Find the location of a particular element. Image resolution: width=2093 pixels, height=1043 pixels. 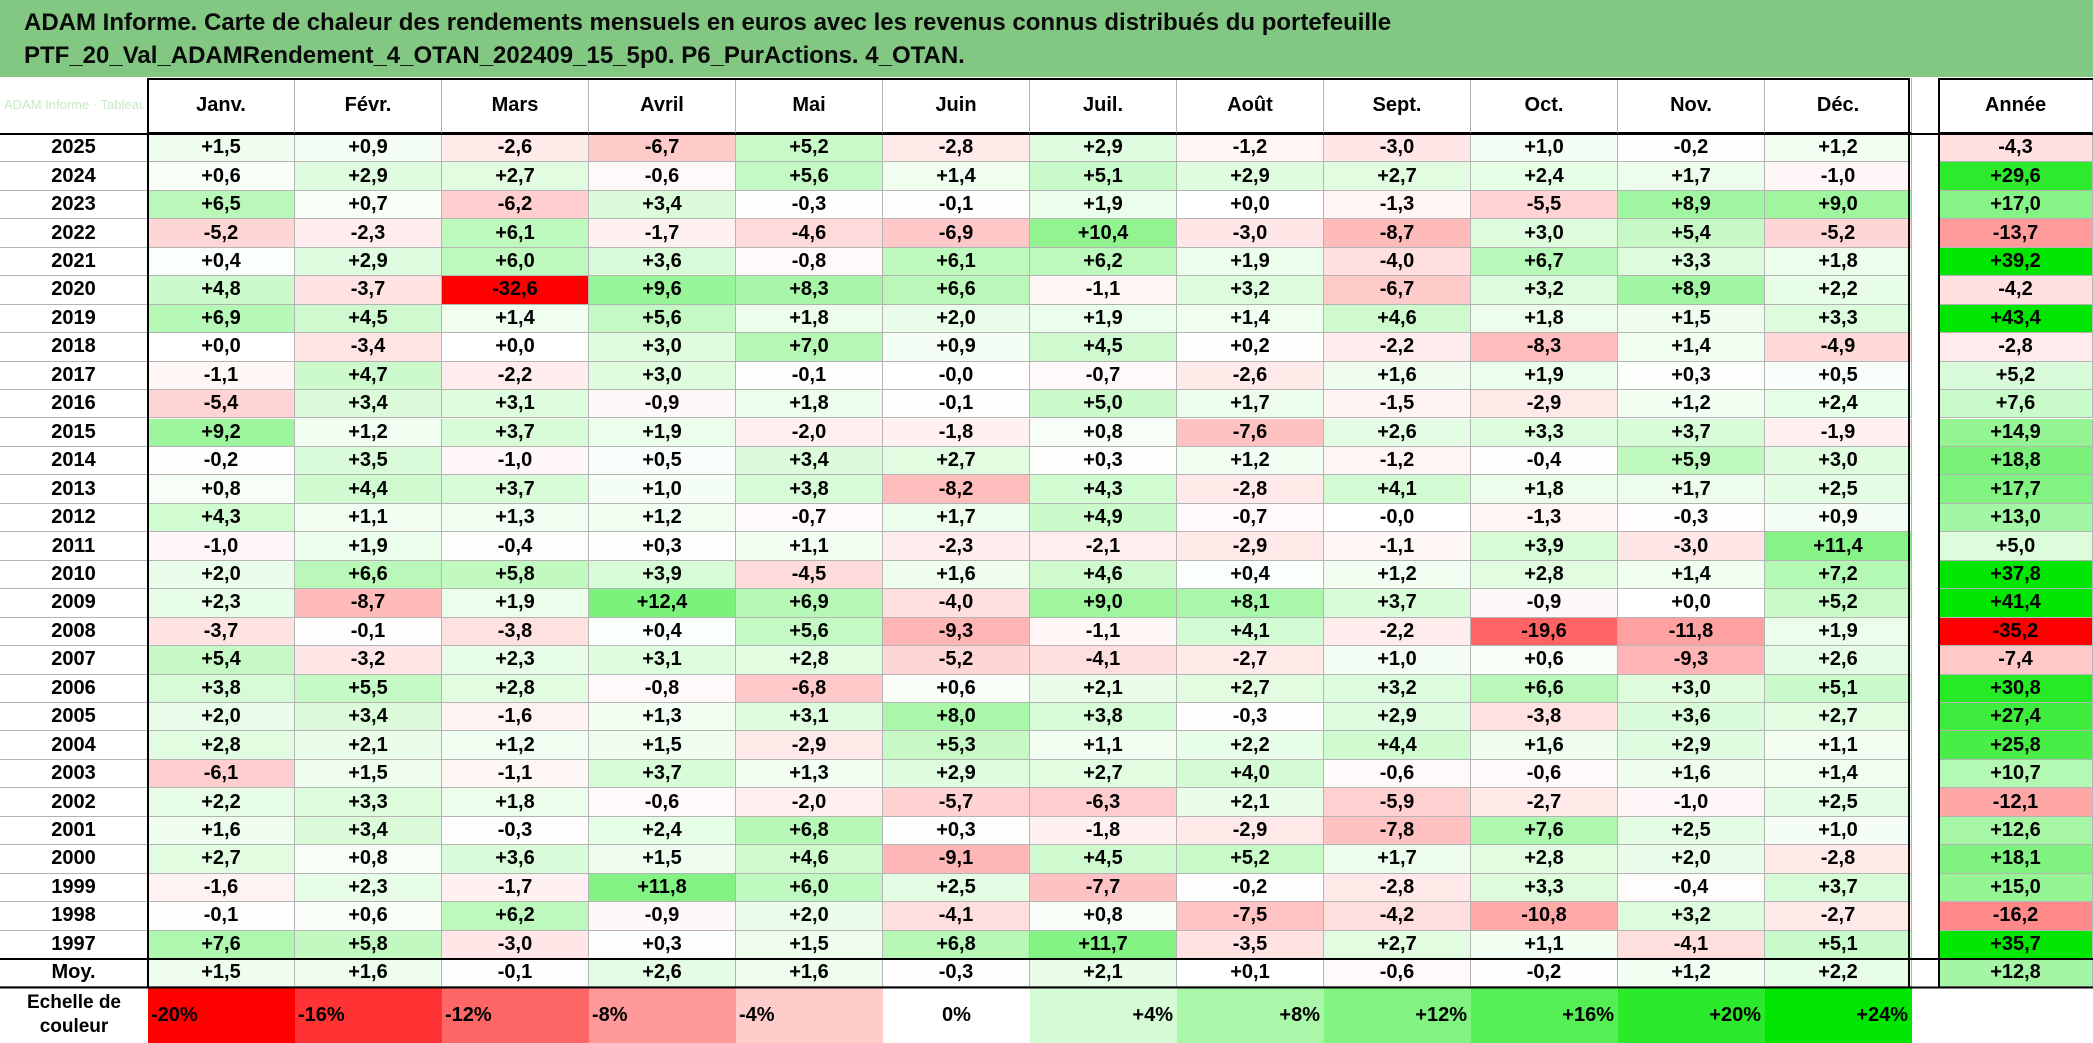

heatmap-cell: -5,4 is located at coordinates (221, 404).